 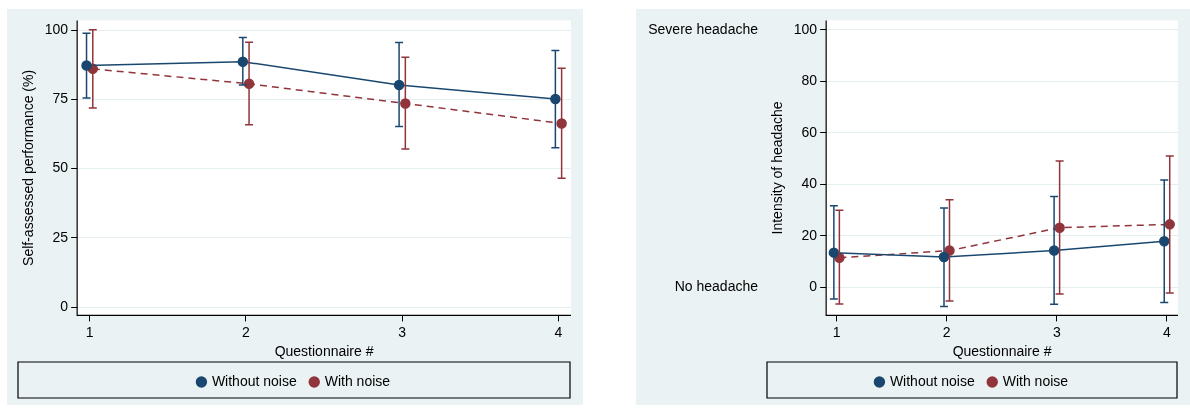 I want to click on y-tick-label: 50, so click(x=60, y=167).